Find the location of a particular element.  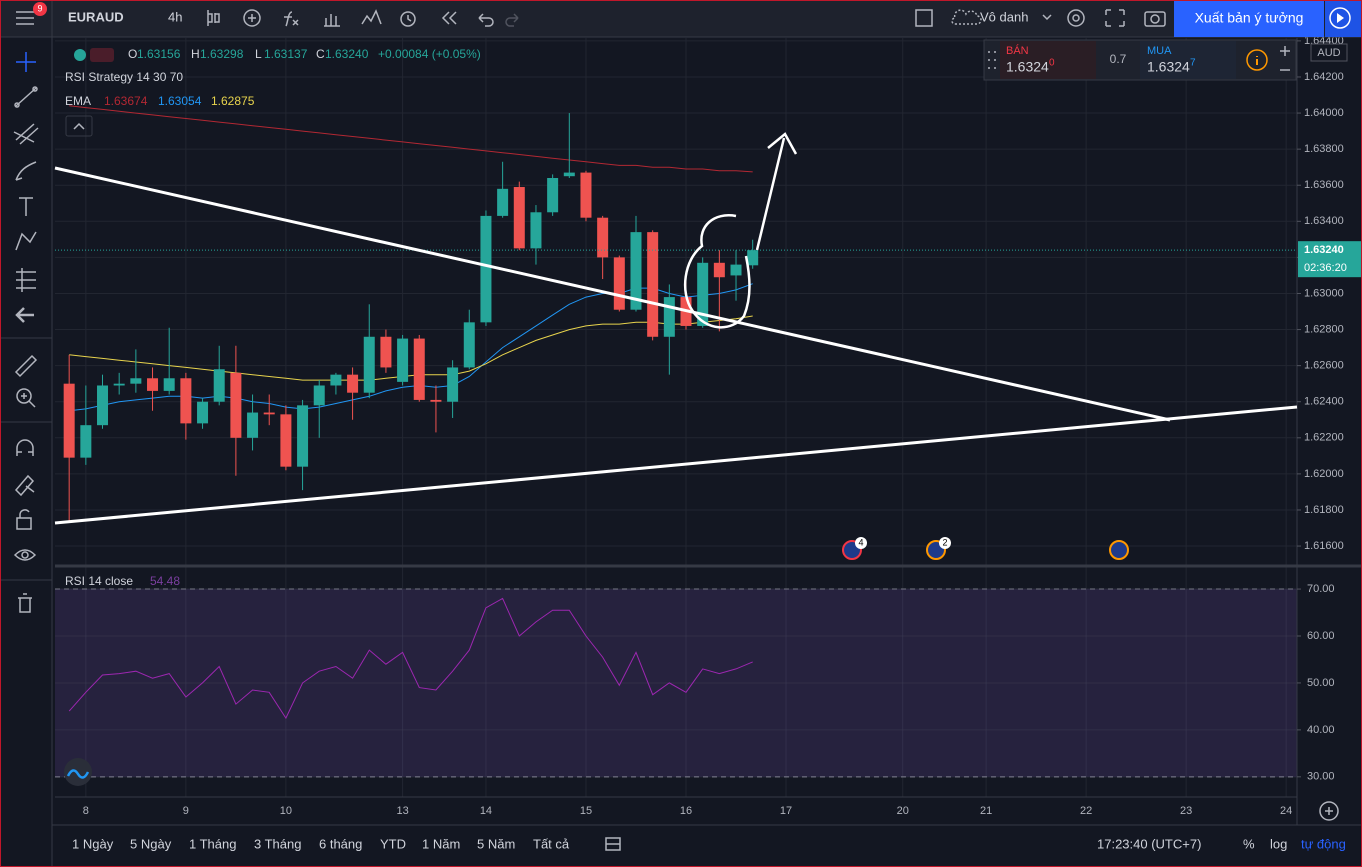

range-button: Tất cả is located at coordinates (551, 843).